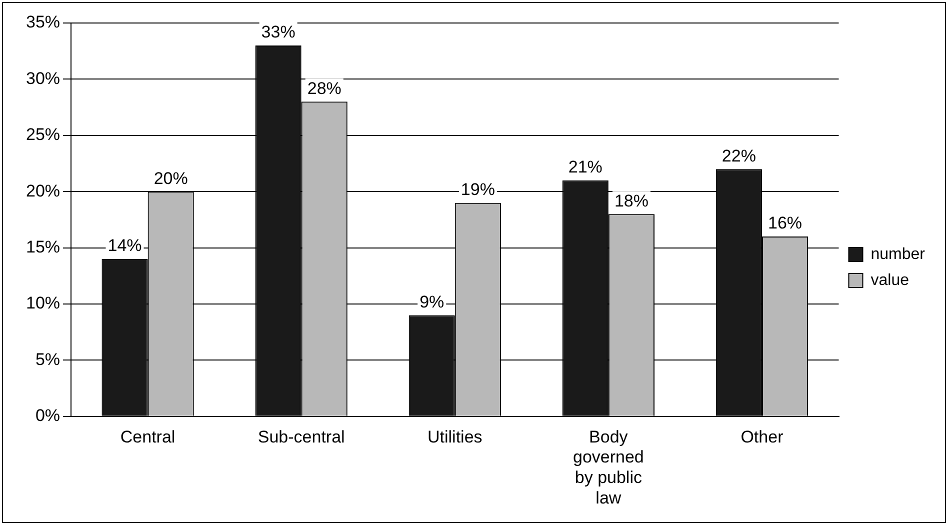 The image size is (948, 525). Describe the element at coordinates (739, 156) in the screenshot. I see `data-label: 22%` at that location.